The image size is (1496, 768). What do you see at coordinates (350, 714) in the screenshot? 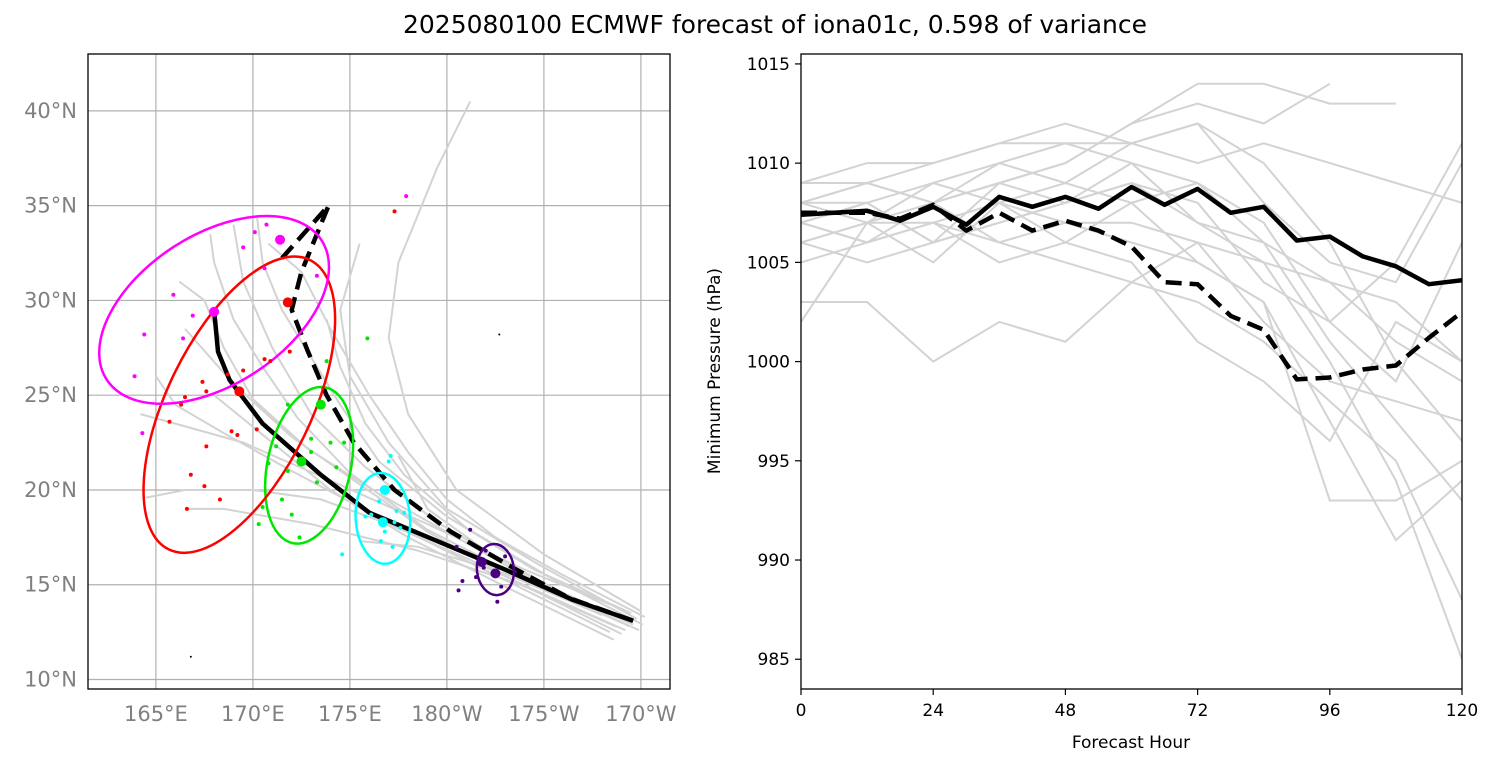
I see `map-lon-tick-label: 175°E` at bounding box center [350, 714].